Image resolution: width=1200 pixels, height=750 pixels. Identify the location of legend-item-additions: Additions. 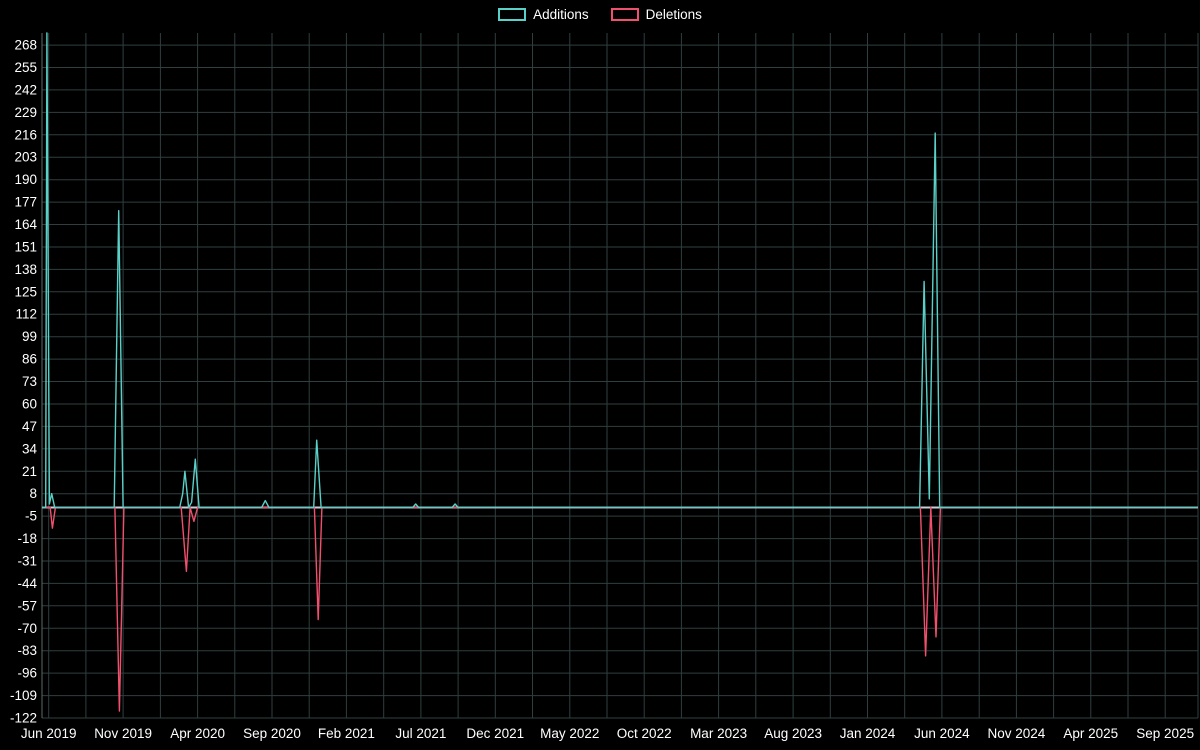
(543, 15).